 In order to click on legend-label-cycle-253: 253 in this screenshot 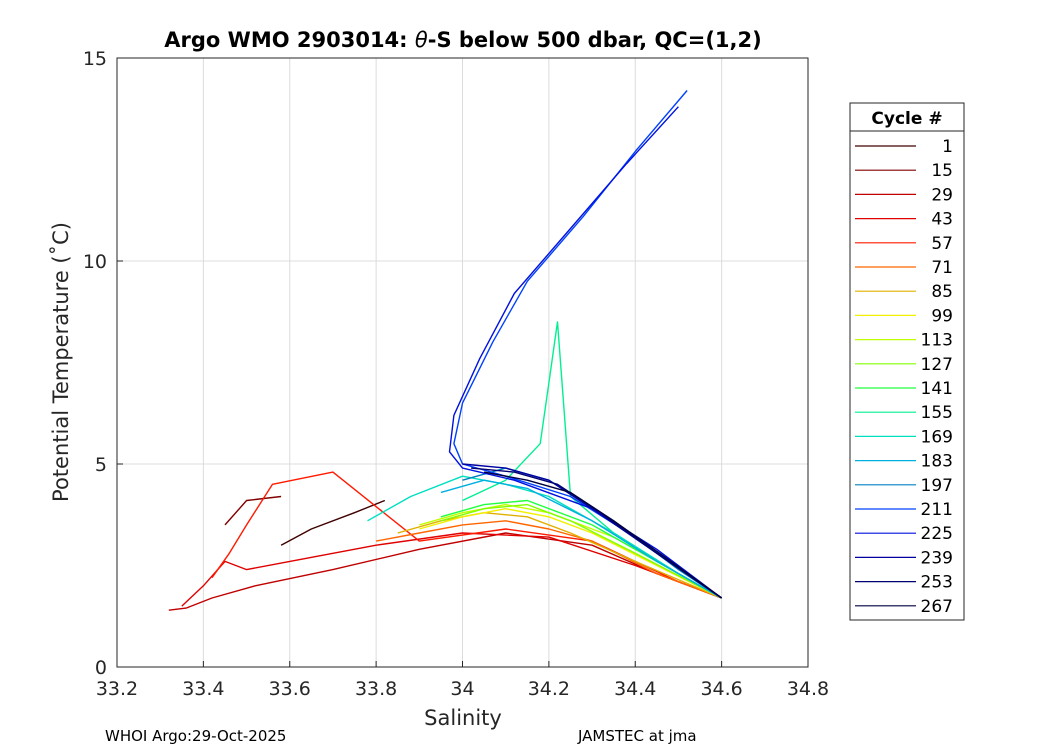, I will do `click(937, 583)`.